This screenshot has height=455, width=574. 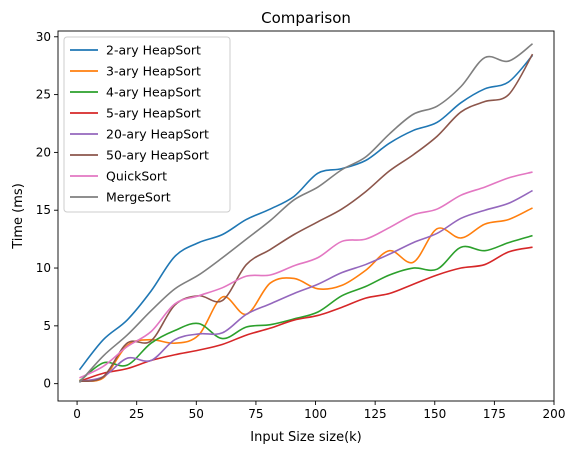 I want to click on y-tick-label: 15, so click(x=43, y=210).